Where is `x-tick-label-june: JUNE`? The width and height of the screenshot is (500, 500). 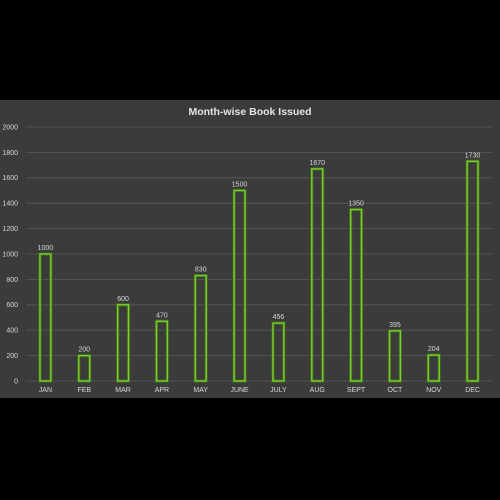
x-tick-label-june: JUNE is located at coordinates (239, 390).